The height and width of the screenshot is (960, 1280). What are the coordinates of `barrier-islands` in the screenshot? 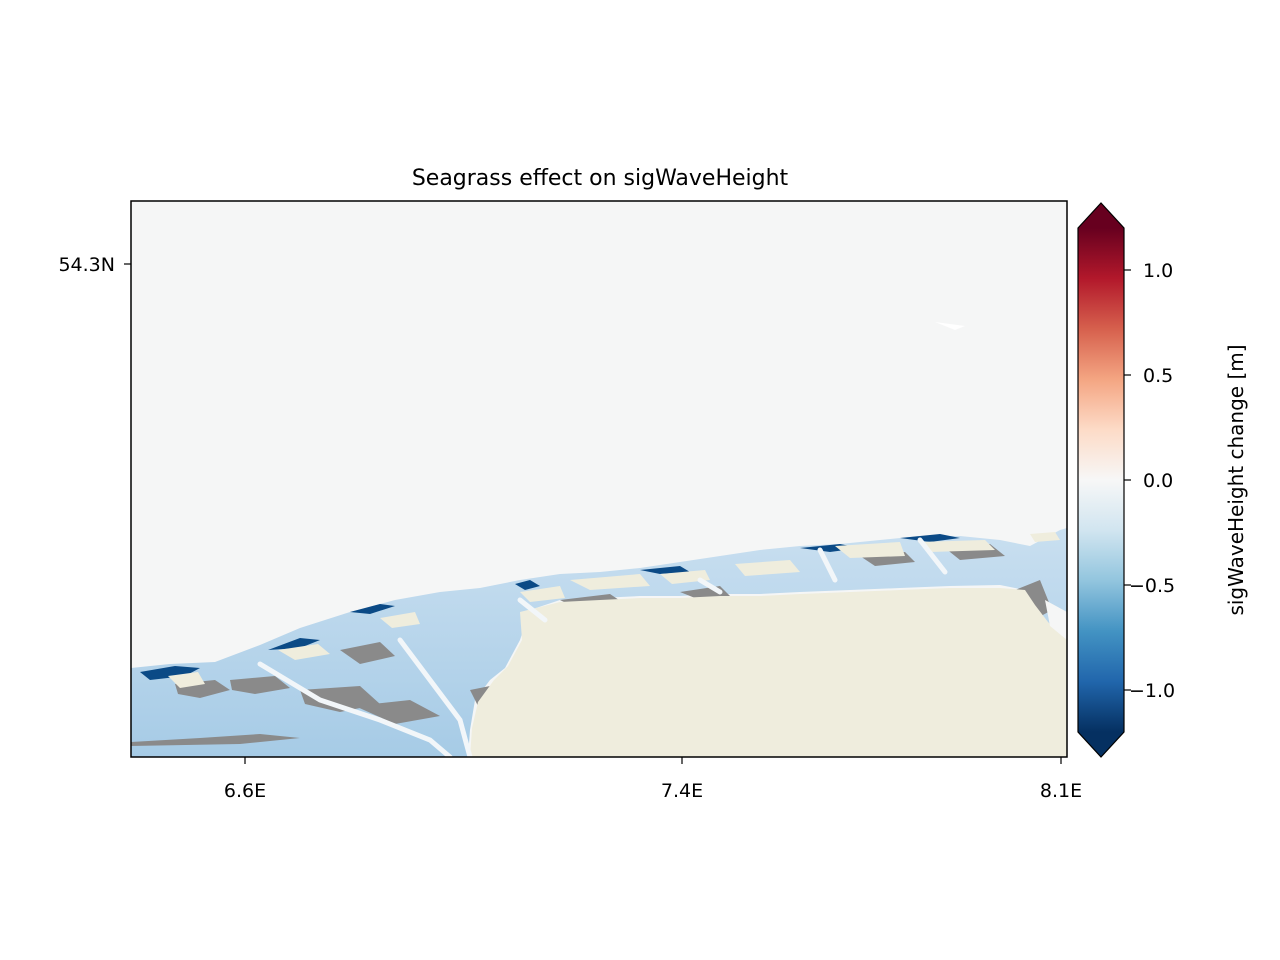 It's located at (614, 610).